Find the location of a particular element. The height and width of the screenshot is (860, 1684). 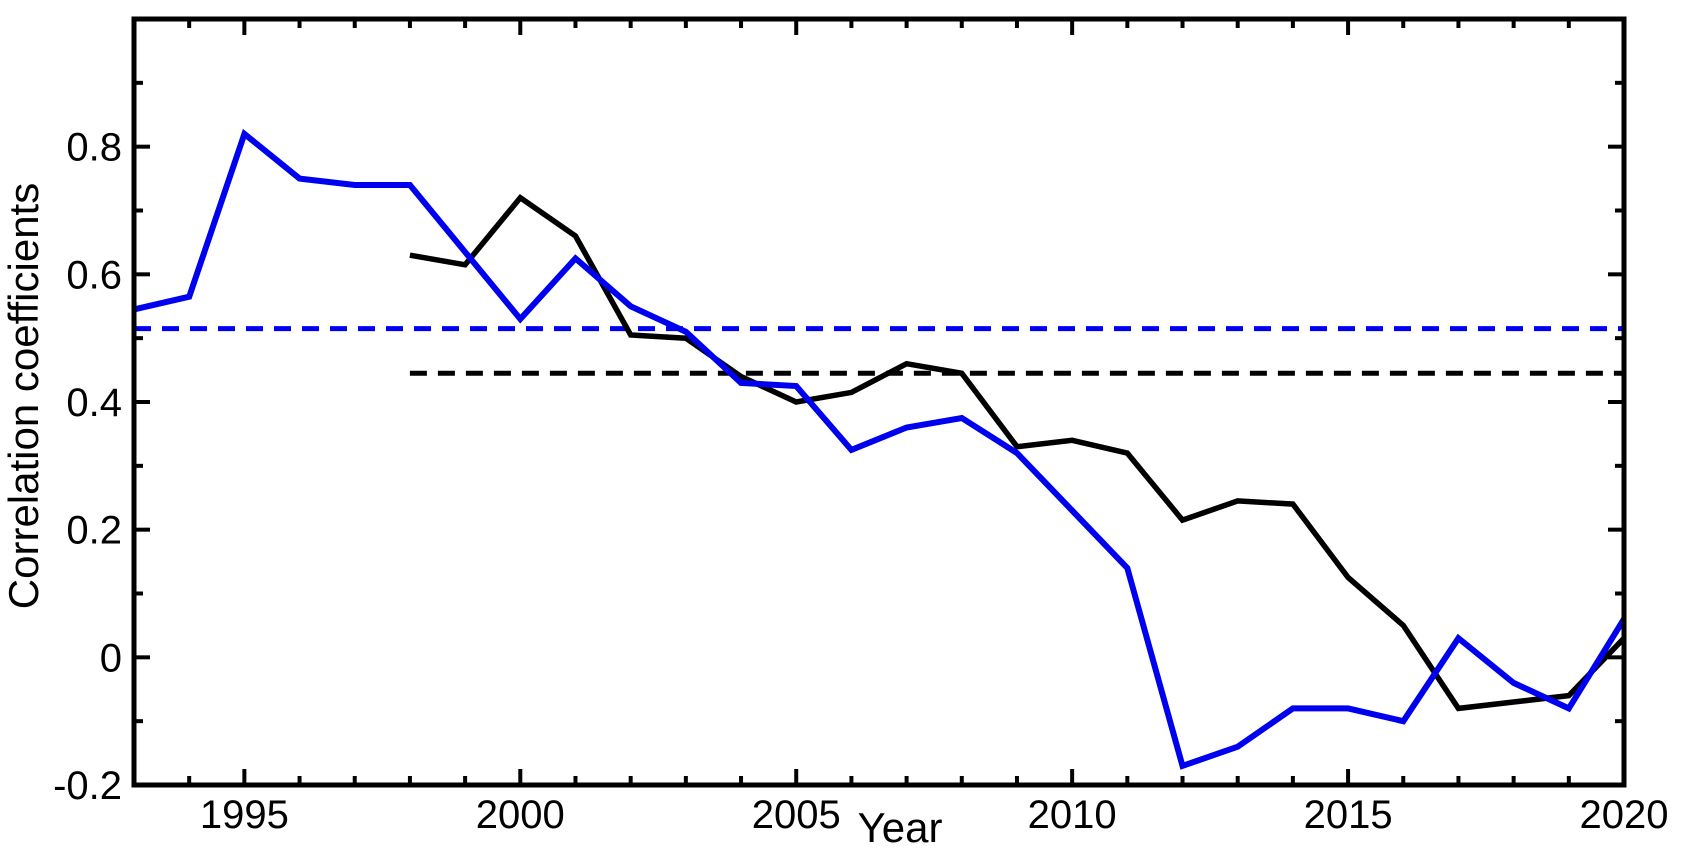

x-tick-label: 2015 is located at coordinates (1348, 815).